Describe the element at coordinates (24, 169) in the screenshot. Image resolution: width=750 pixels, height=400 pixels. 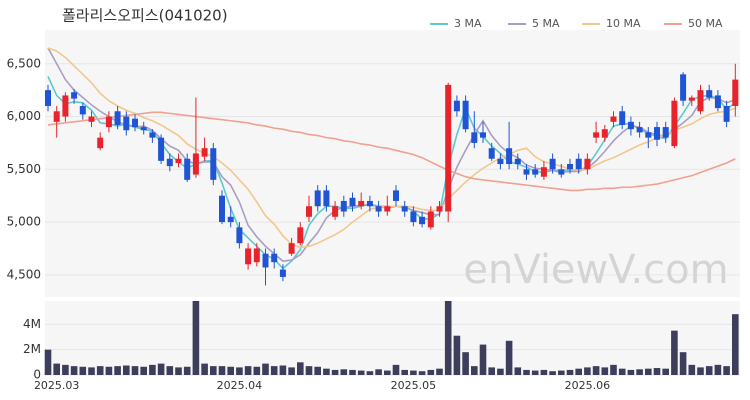
I see `y-tick-label: 5,500` at that location.